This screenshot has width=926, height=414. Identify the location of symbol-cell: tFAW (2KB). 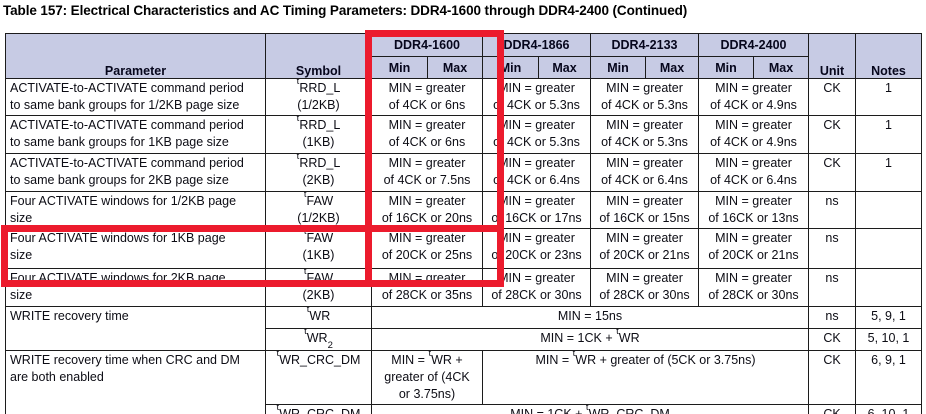
(318, 287).